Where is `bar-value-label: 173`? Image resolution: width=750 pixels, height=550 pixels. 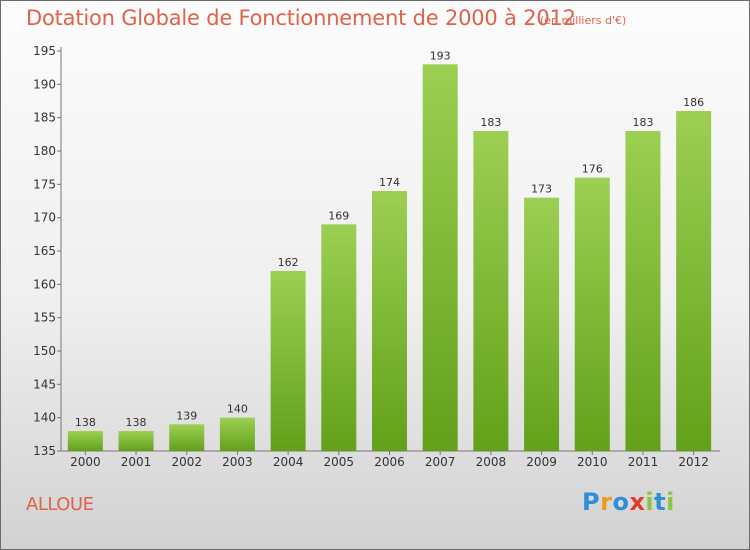 bar-value-label: 173 is located at coordinates (541, 189).